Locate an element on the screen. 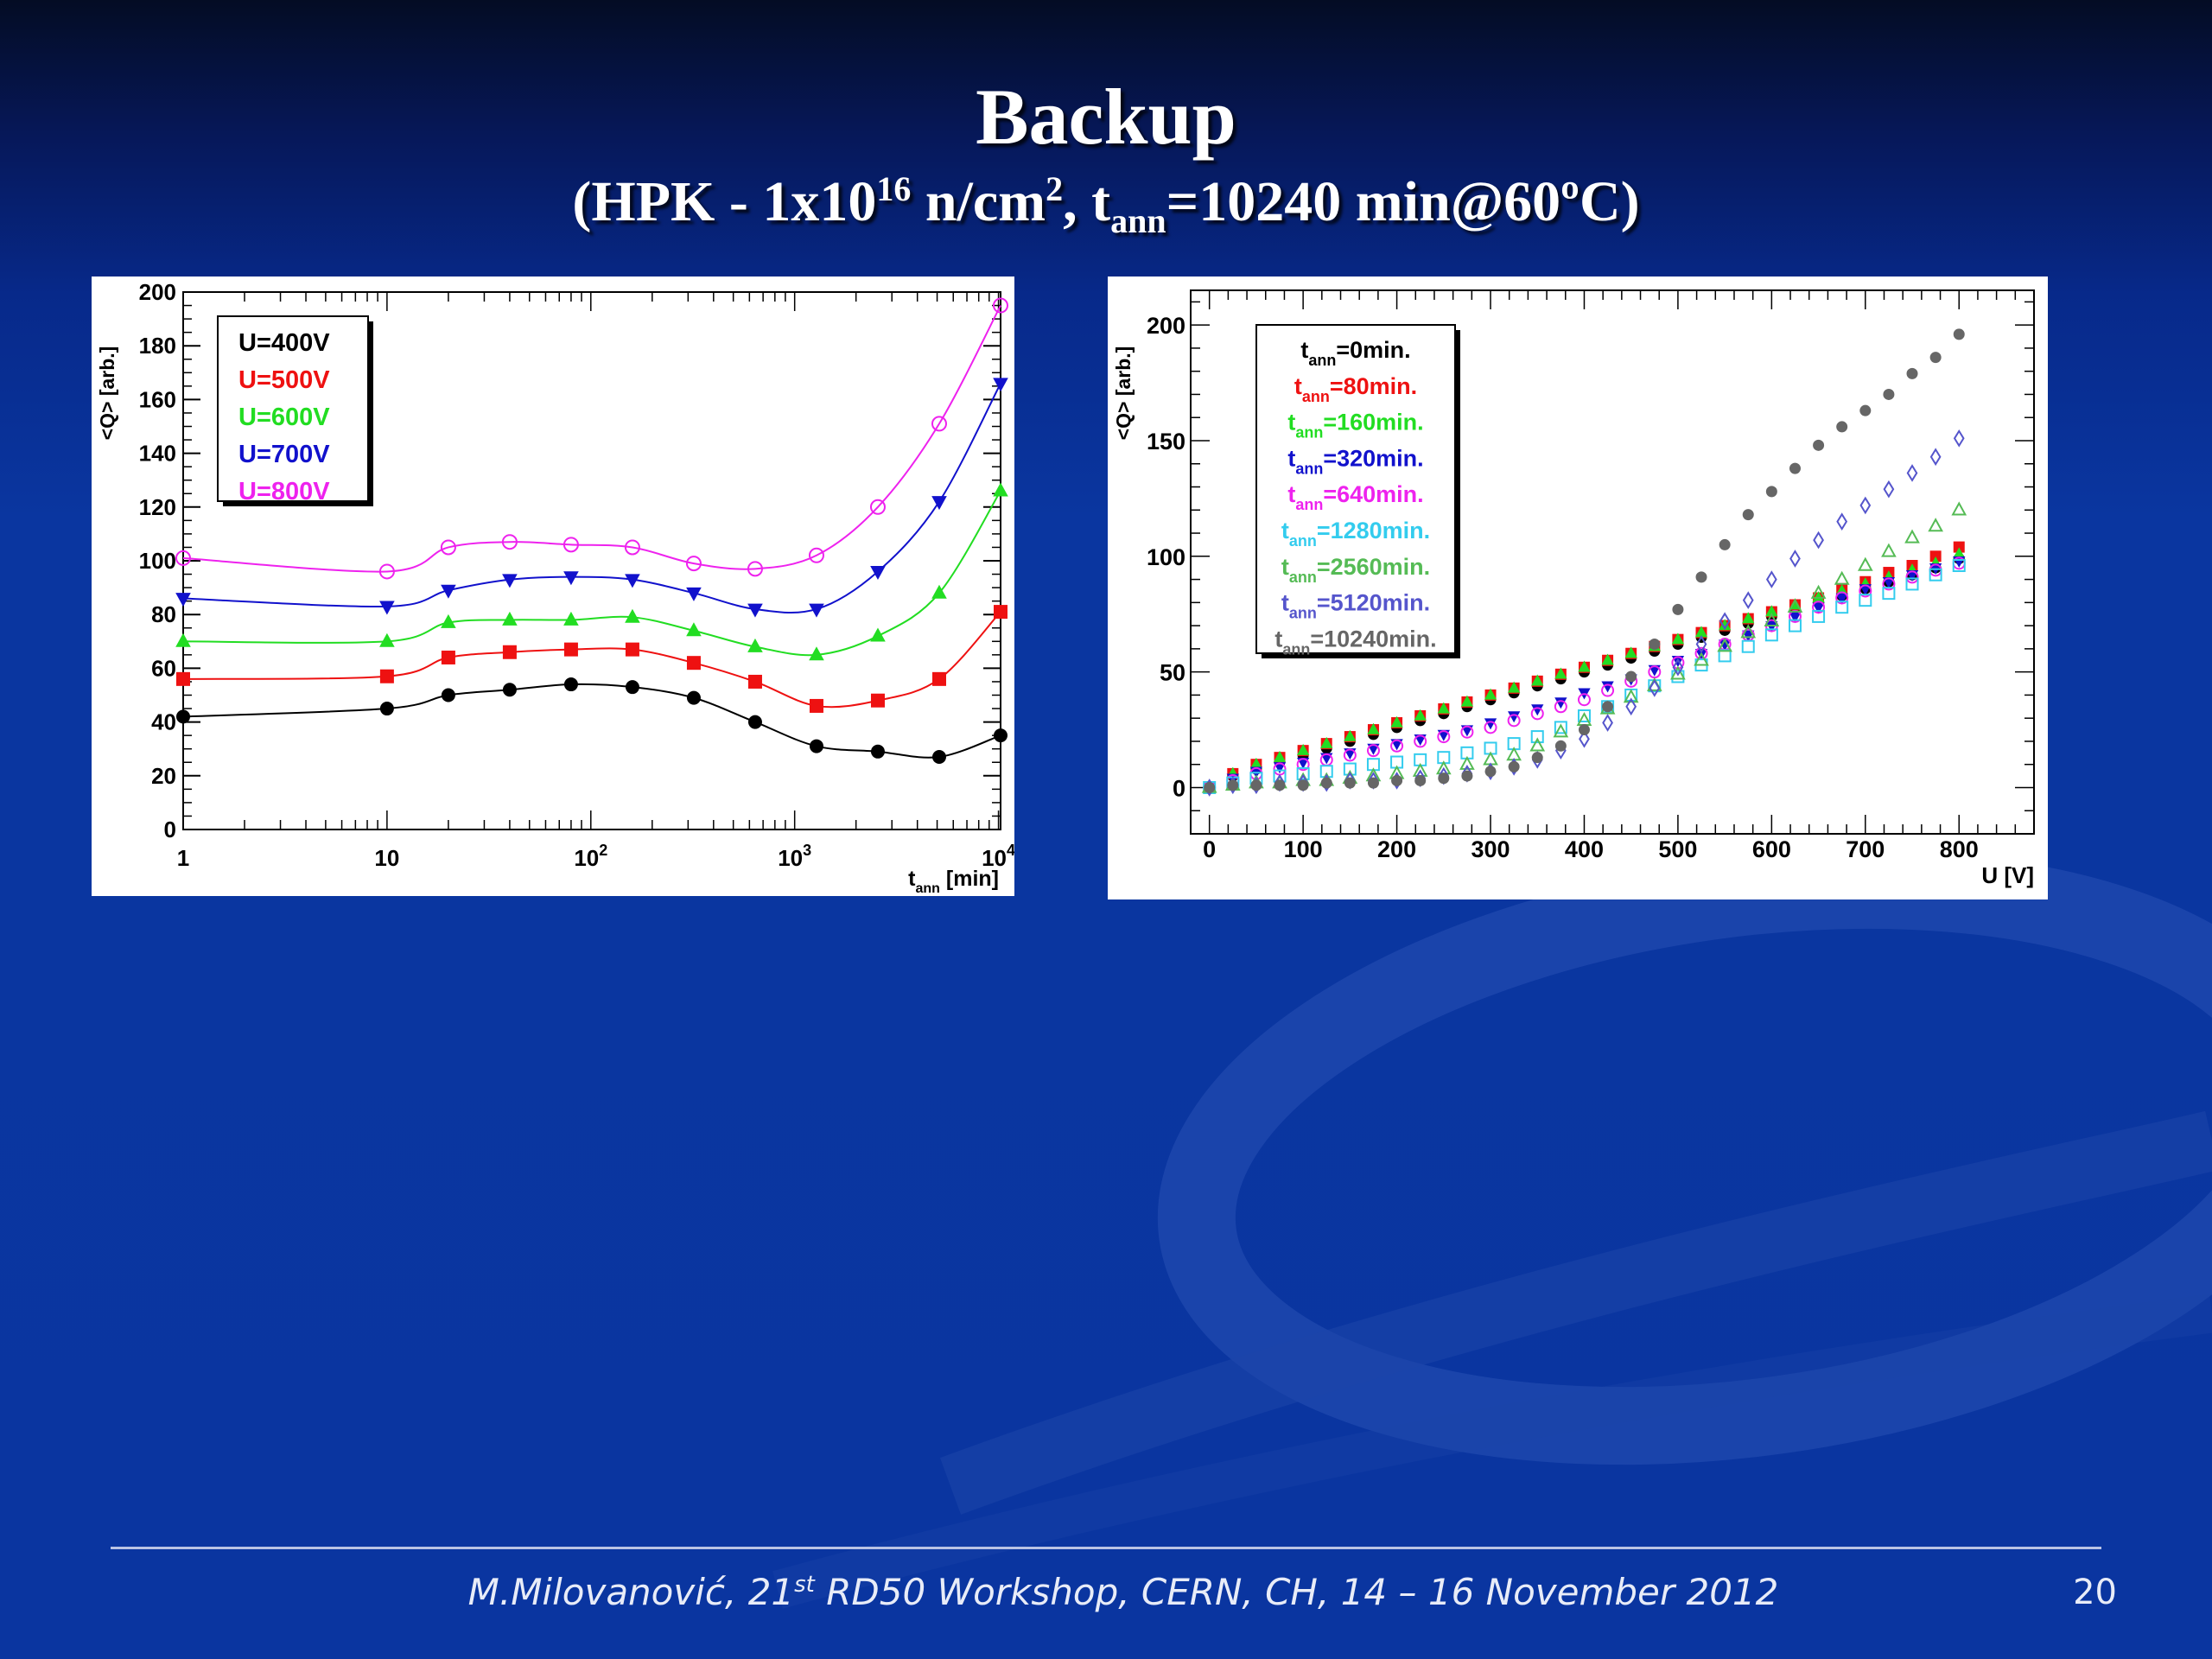  legend-entry: tann=320min. is located at coordinates (1355, 461).